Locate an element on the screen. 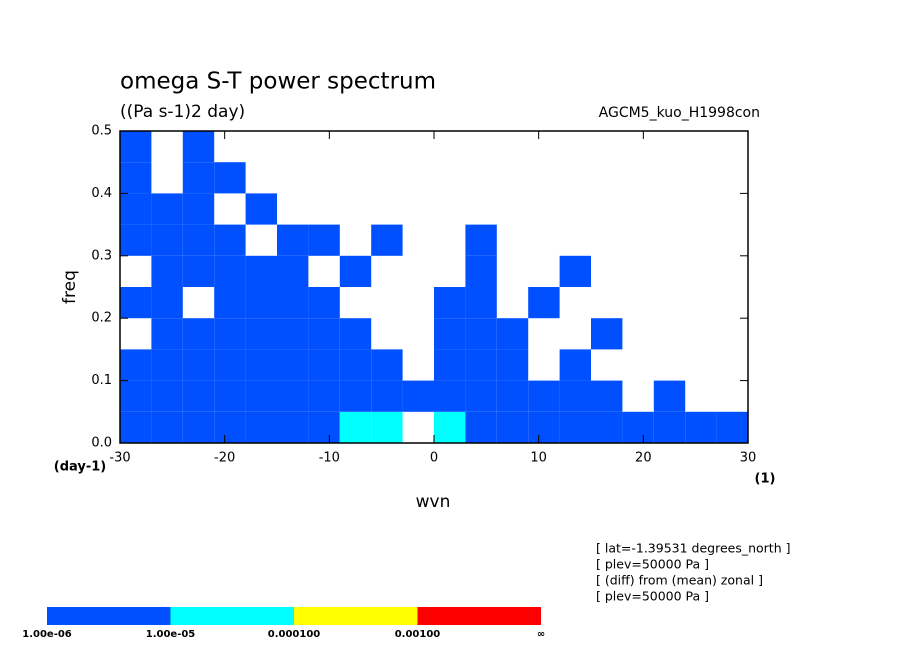 The height and width of the screenshot is (654, 904). y-tick-label: 0.3 is located at coordinates (101, 255).